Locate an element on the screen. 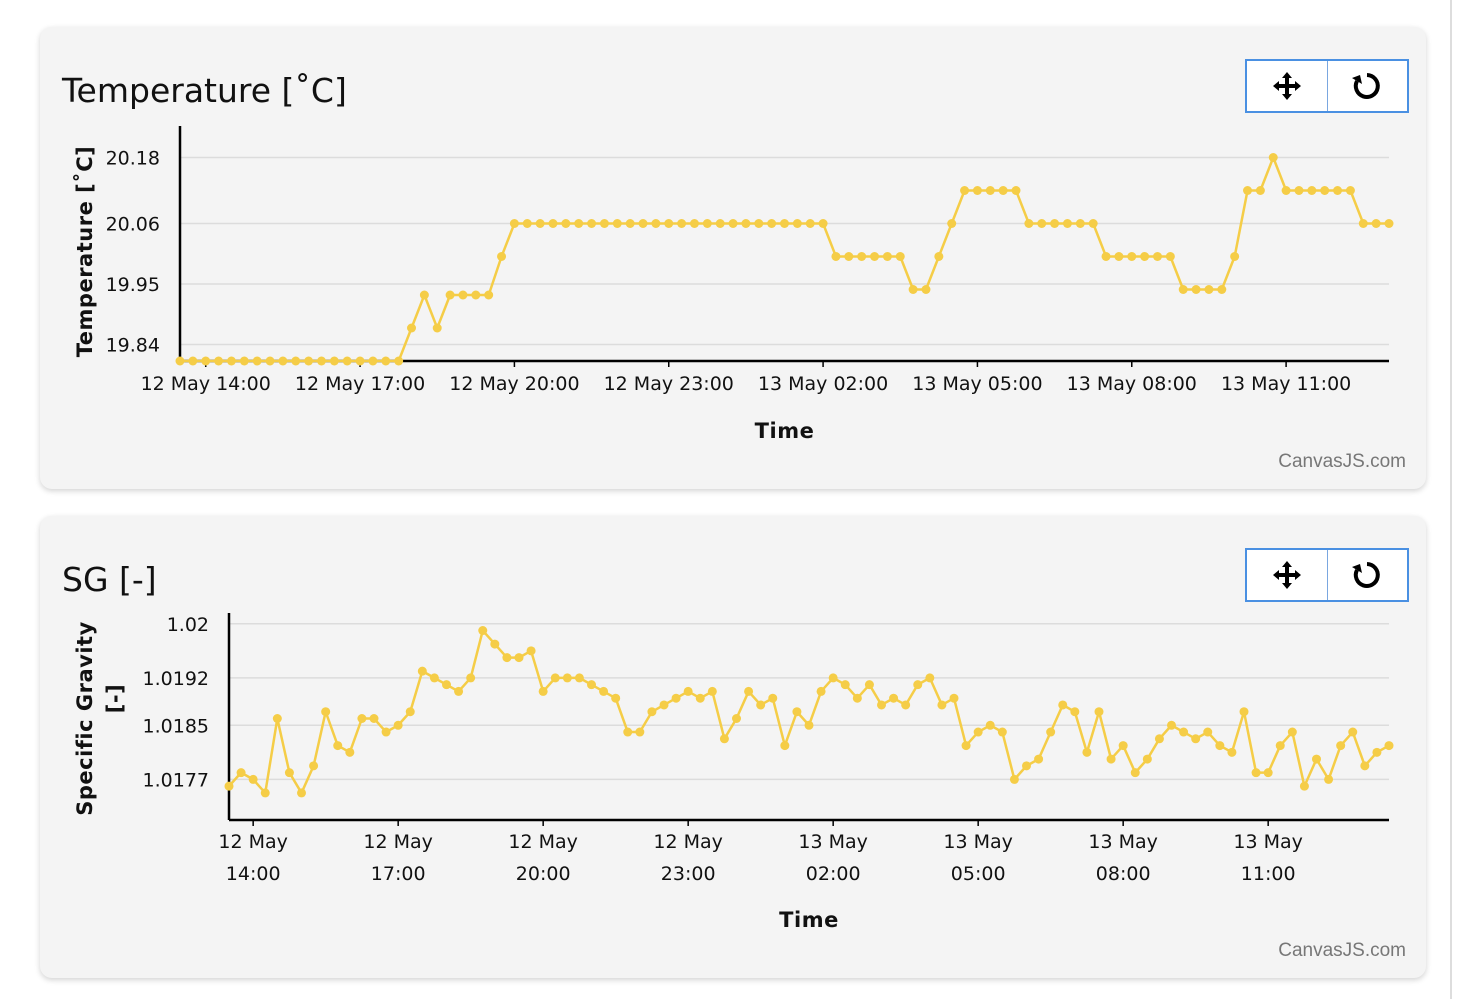 The height and width of the screenshot is (999, 1458). reset-icon is located at coordinates (1366, 575).